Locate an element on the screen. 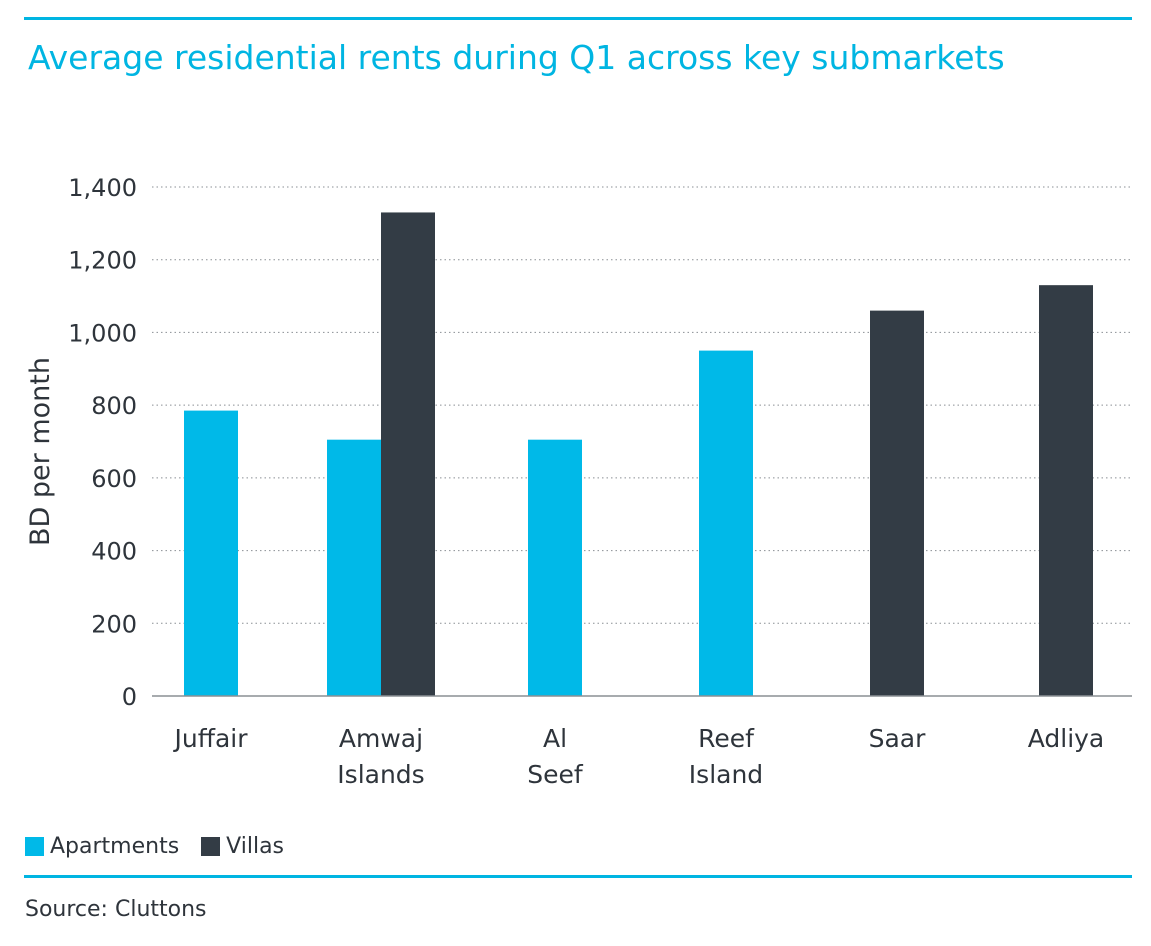  x-tick-label: Amwaj is located at coordinates (381, 738).